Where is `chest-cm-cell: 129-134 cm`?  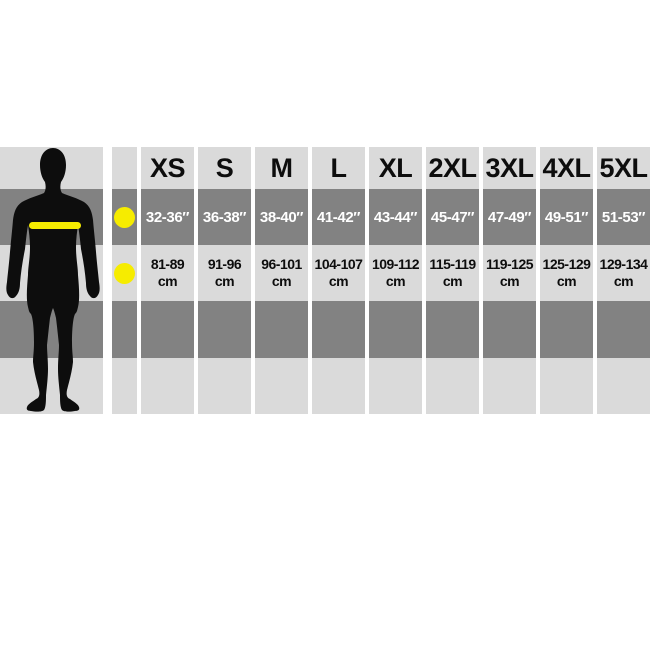 chest-cm-cell: 129-134 cm is located at coordinates (623, 273).